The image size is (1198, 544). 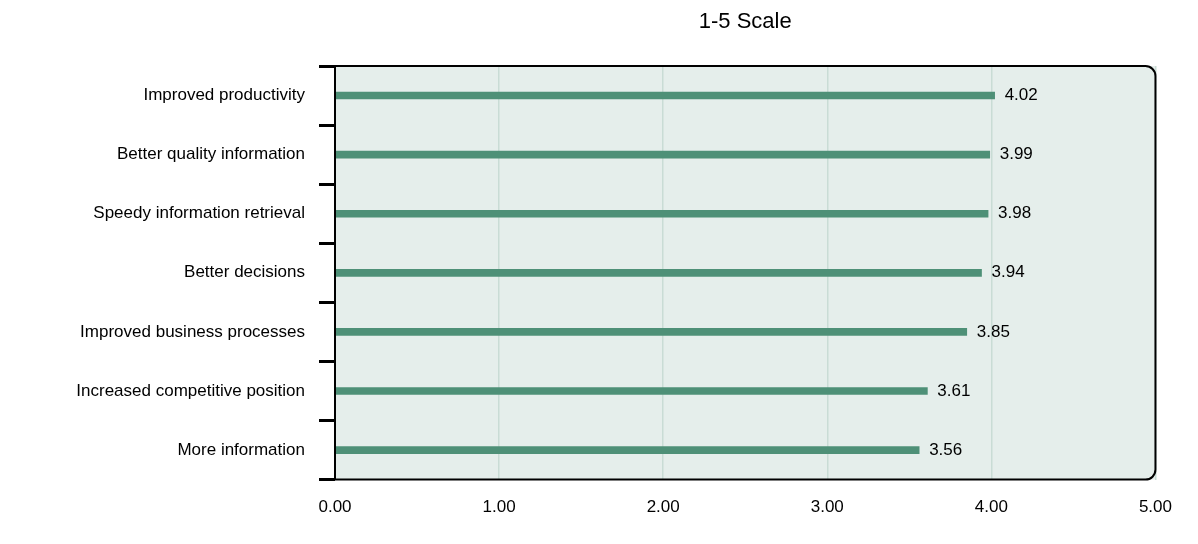 What do you see at coordinates (745, 21) in the screenshot?
I see `chart-title: 1-5 Scale` at bounding box center [745, 21].